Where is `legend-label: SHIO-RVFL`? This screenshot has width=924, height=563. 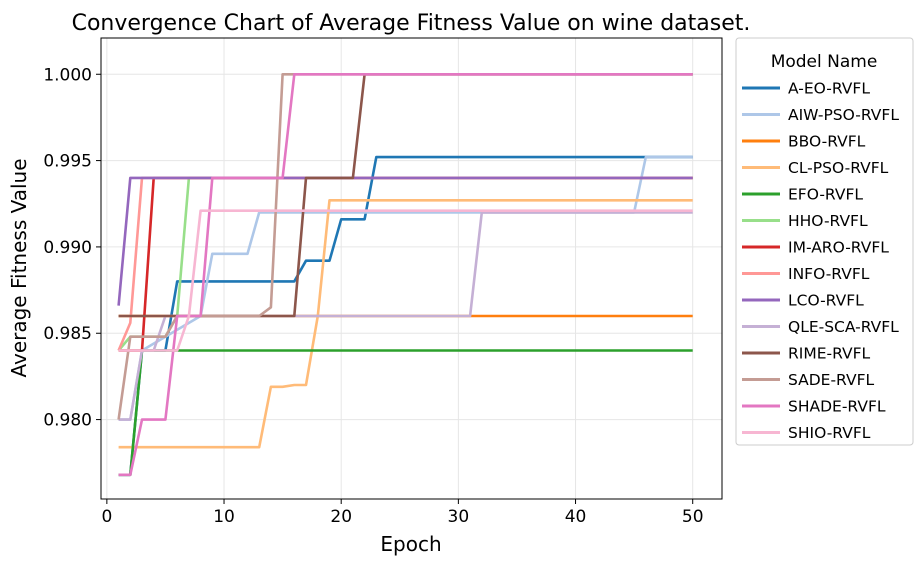
legend-label: SHIO-RVFL is located at coordinates (829, 433).